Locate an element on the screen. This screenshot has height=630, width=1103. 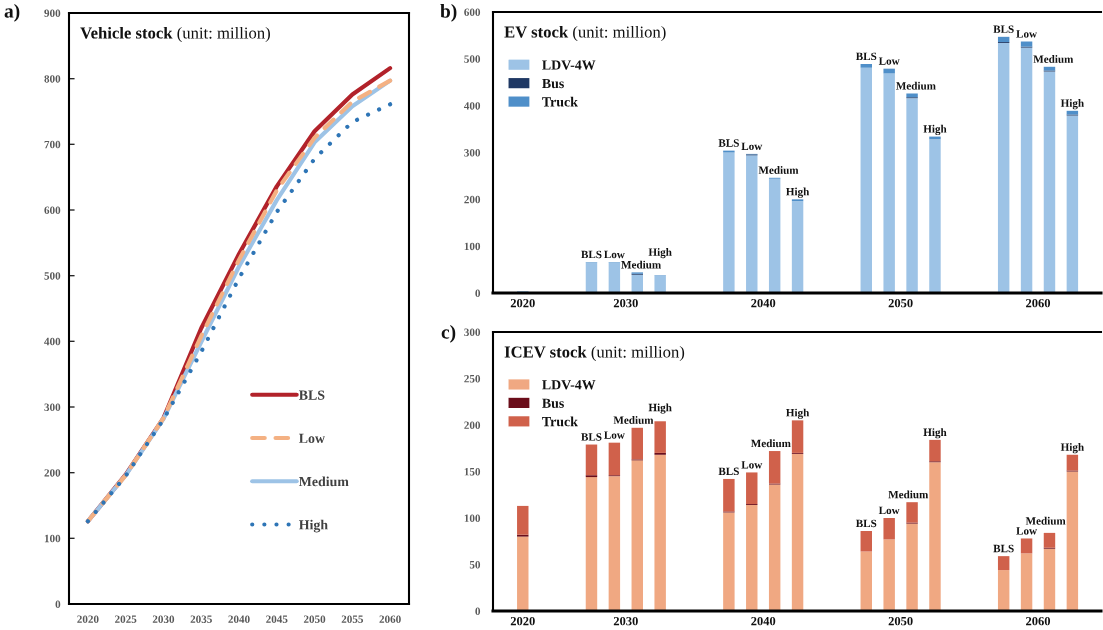
legend-label: BLS is located at coordinates (311, 395).